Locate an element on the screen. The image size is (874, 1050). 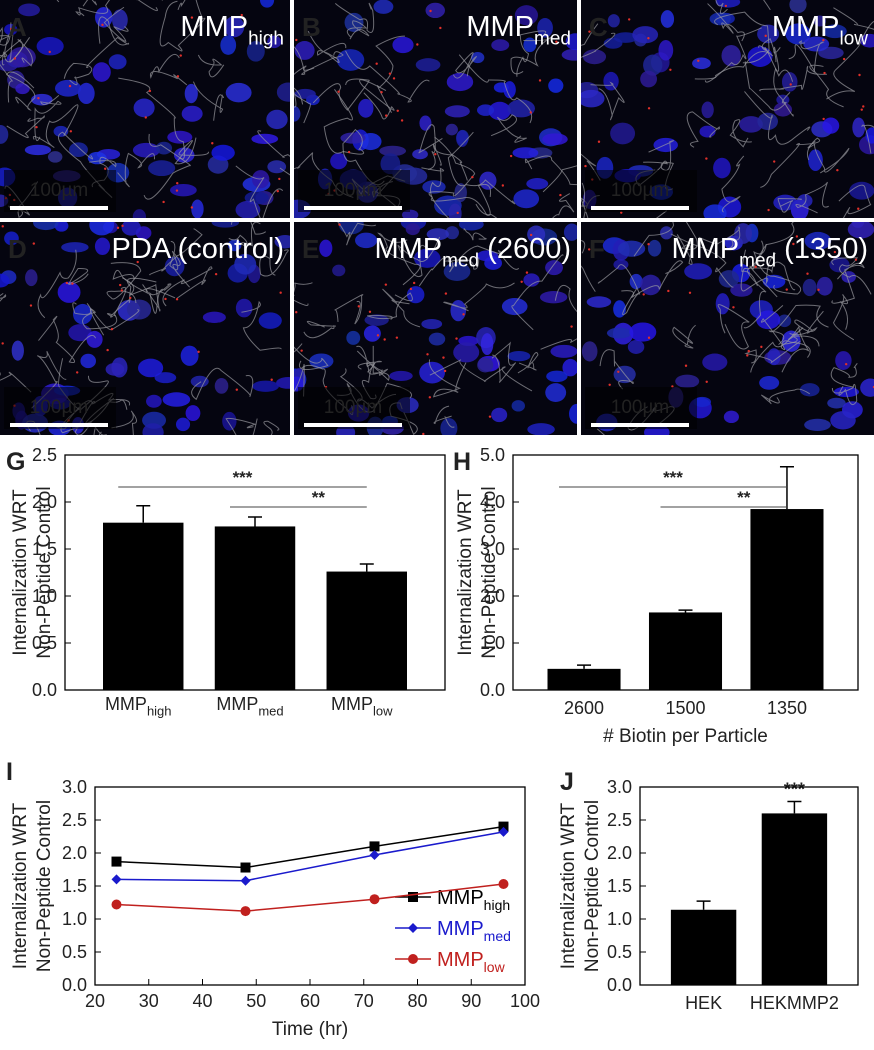
y-tick-label: 1.5 is located at coordinates (74, 886).